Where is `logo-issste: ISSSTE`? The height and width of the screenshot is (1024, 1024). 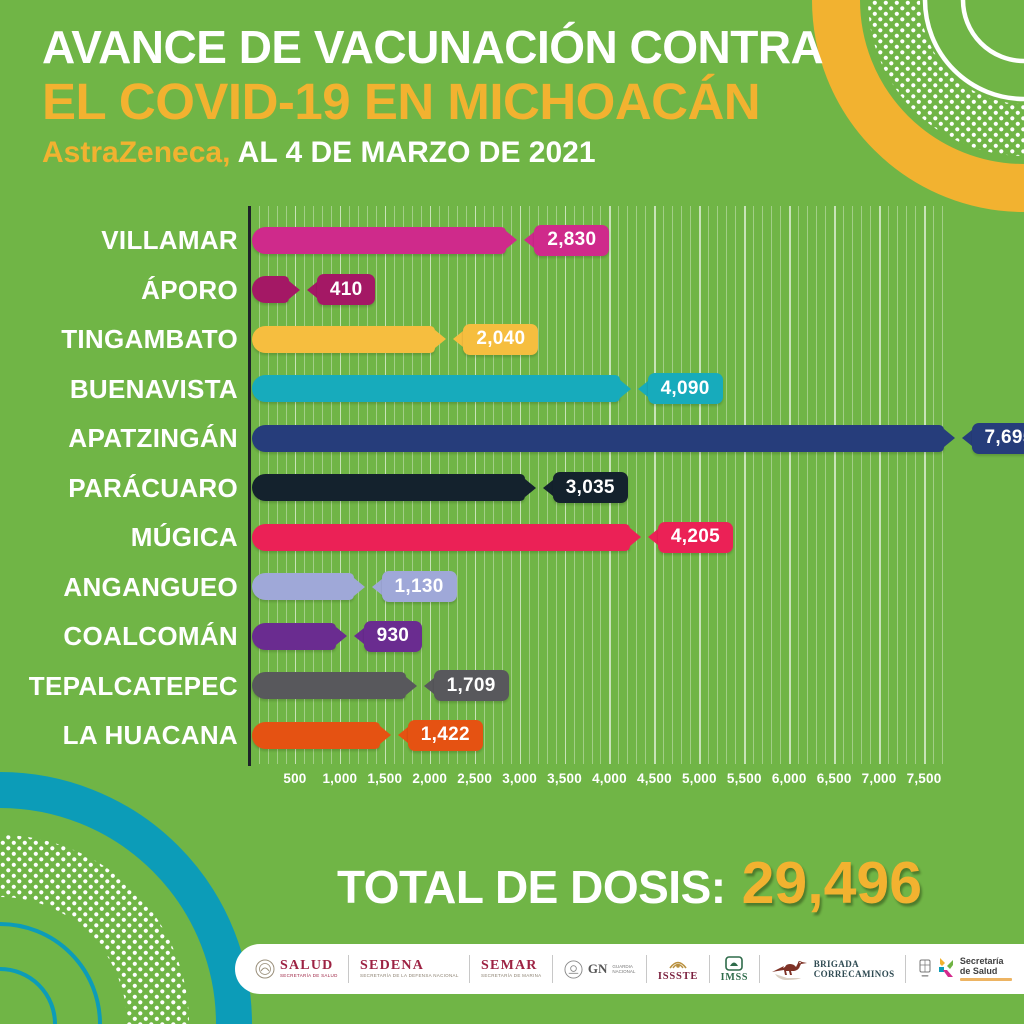 logo-issste: ISSSTE is located at coordinates (678, 969).